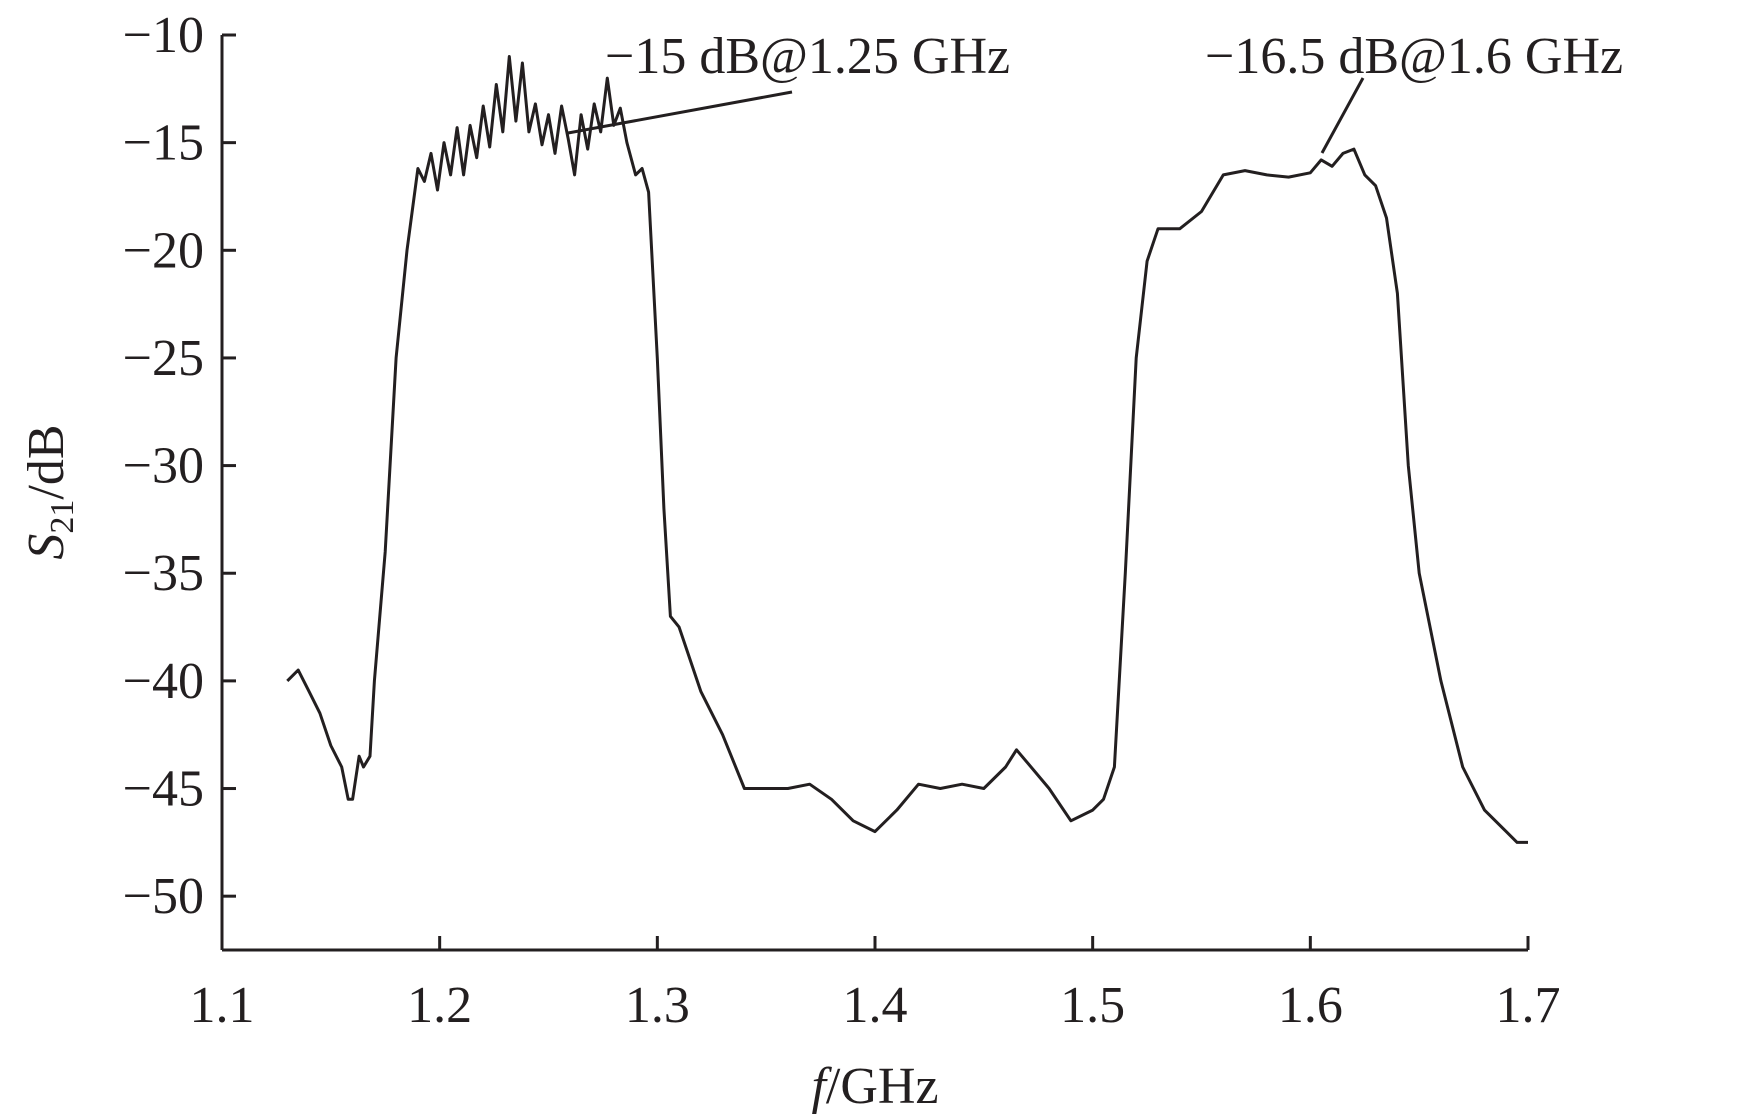 This screenshot has width=1748, height=1118. I want to click on y-tick-label: −20, so click(163, 250).